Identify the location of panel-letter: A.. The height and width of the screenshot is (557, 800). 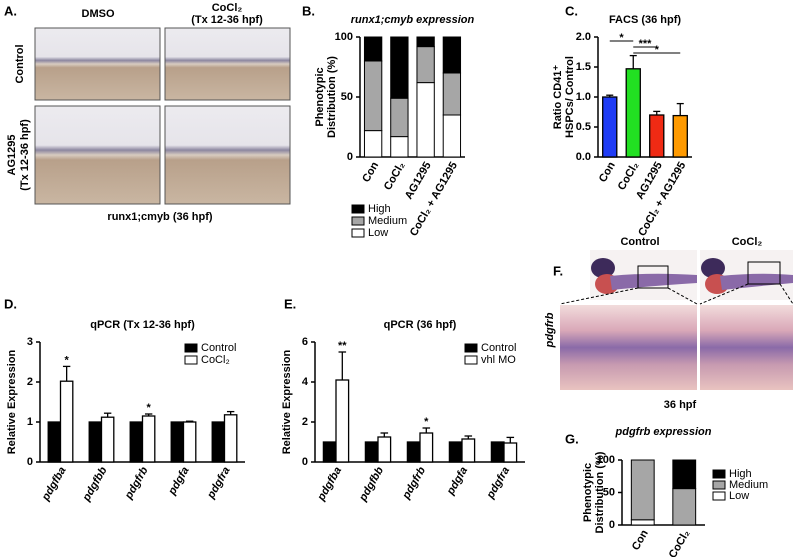
(10, 10).